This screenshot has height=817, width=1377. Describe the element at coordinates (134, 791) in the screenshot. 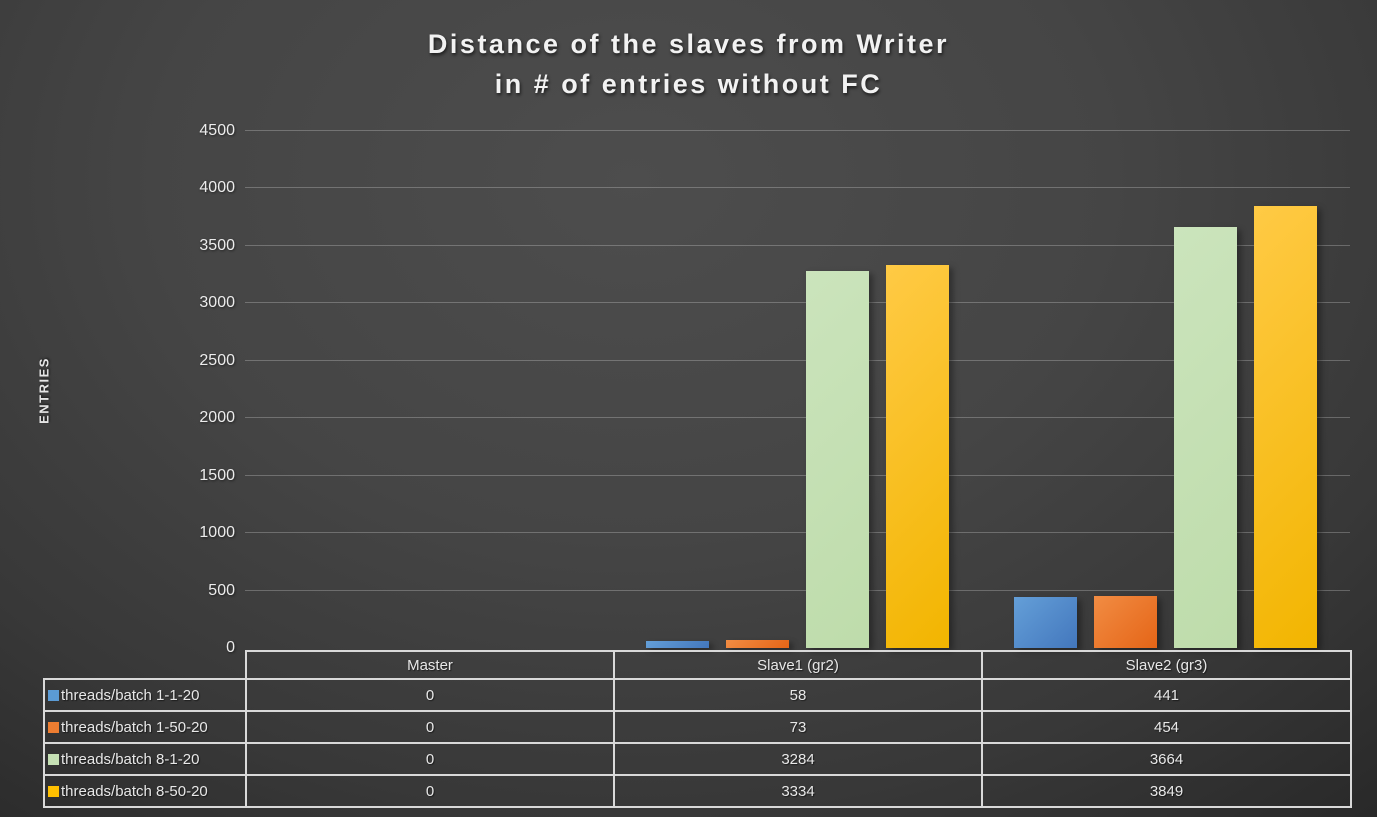

I see `series-name-label: threads/batch 8-50-20` at that location.